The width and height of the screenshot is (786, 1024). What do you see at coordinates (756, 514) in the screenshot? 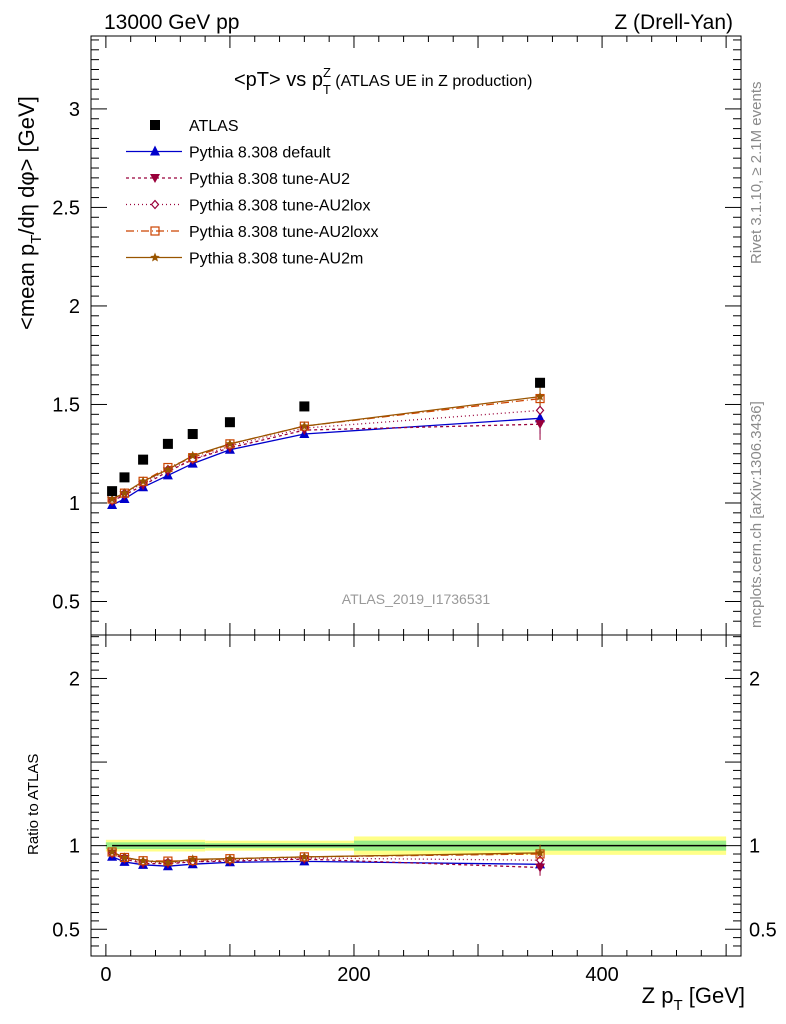
I see `mcplots-label: mcplots.cern.ch [arXiv:1306.3436]` at bounding box center [756, 514].